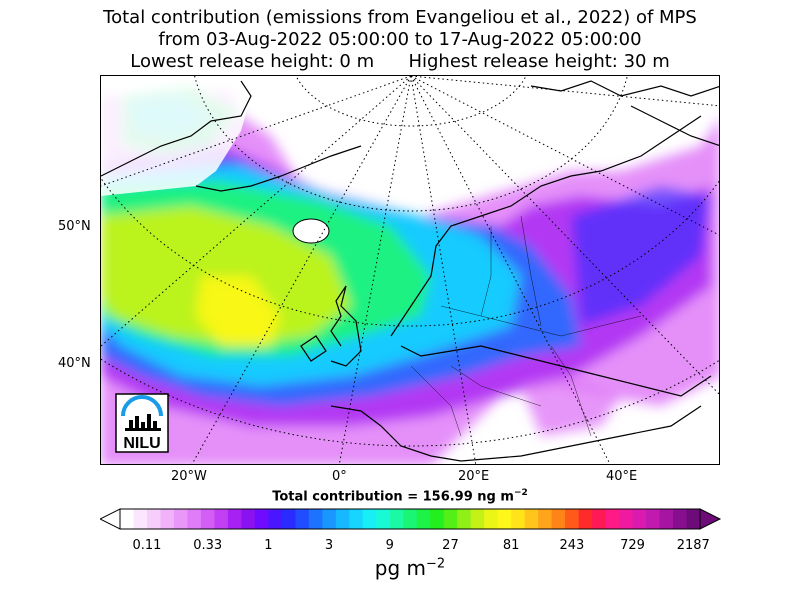 This screenshot has width=800, height=600. I want to click on lat-label-50n: 50°N, so click(74, 226).